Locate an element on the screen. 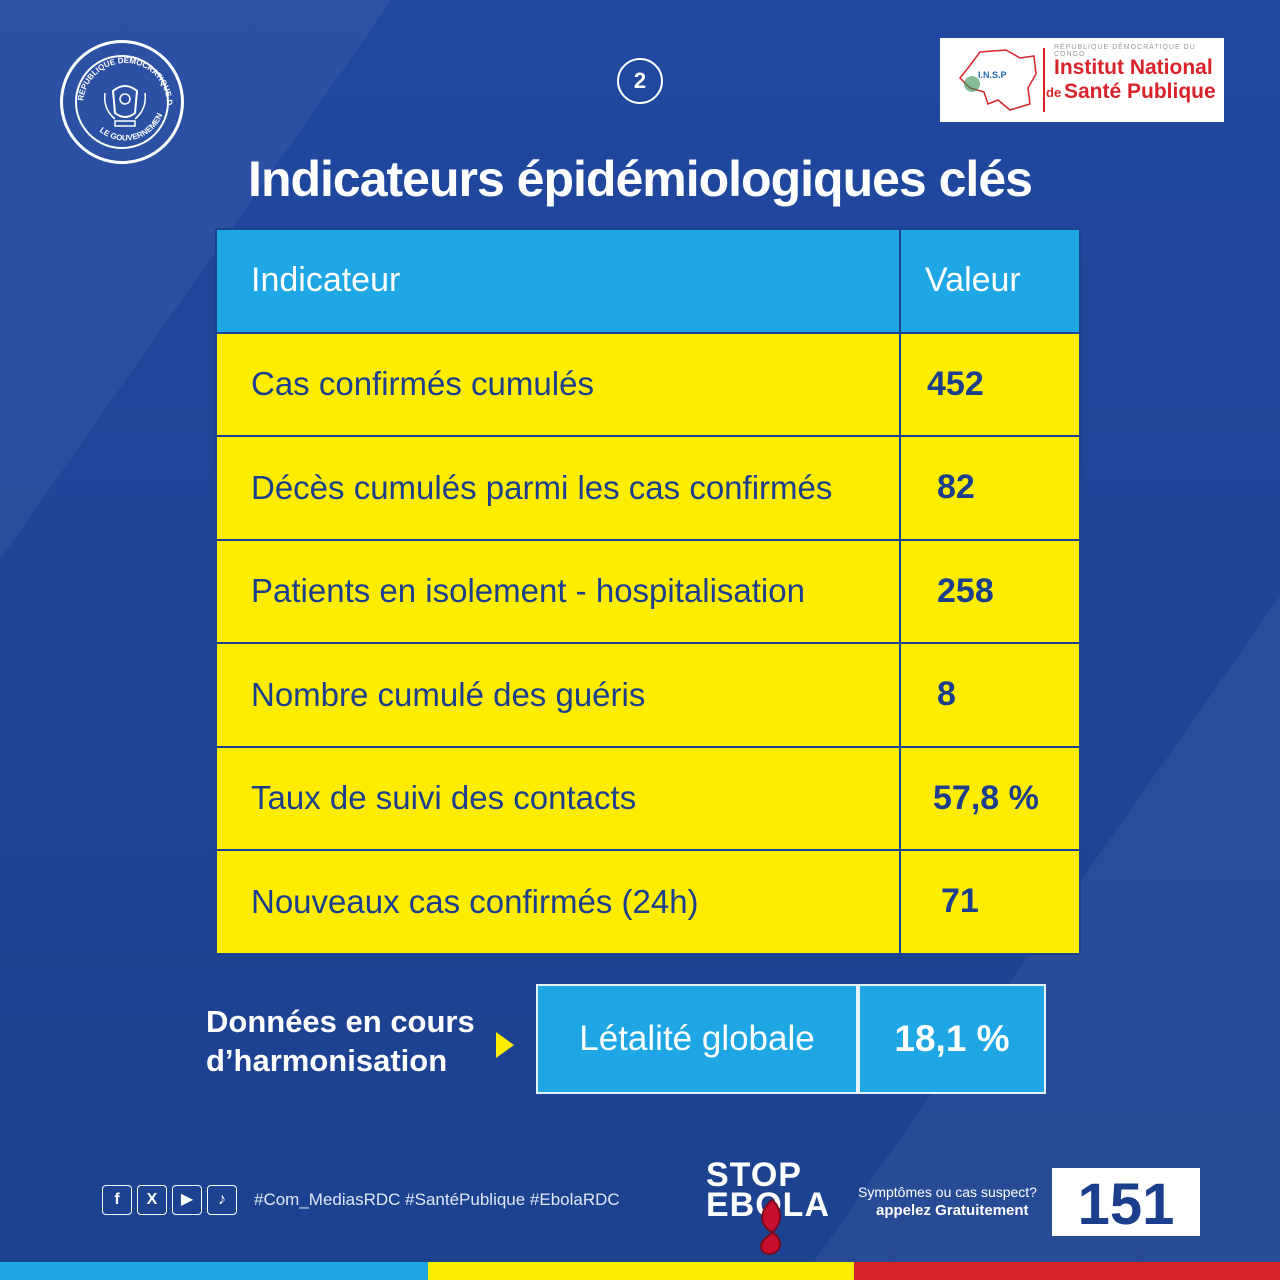 Image resolution: width=1280 pixels, height=1280 pixels. stop-ebola-line1: STOP is located at coordinates (754, 1175).